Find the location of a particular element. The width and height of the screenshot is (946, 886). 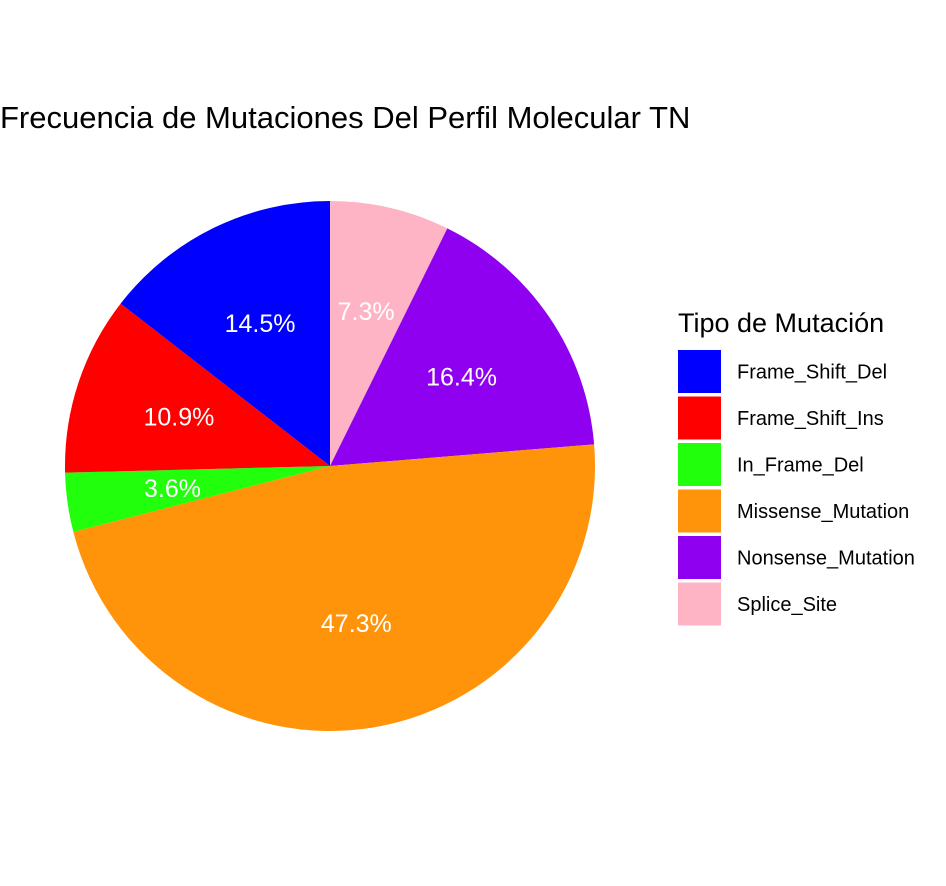

legend-title: Tipo de Mutación is located at coordinates (781, 323).